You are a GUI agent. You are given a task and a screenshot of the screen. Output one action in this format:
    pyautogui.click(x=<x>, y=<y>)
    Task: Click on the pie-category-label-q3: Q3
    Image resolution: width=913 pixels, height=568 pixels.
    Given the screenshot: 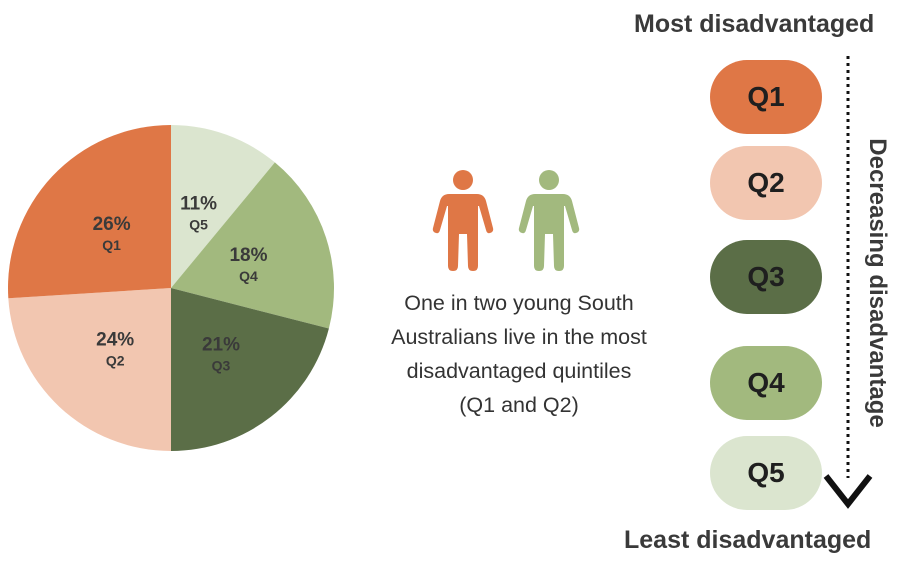 What is the action you would take?
    pyautogui.click(x=221, y=365)
    